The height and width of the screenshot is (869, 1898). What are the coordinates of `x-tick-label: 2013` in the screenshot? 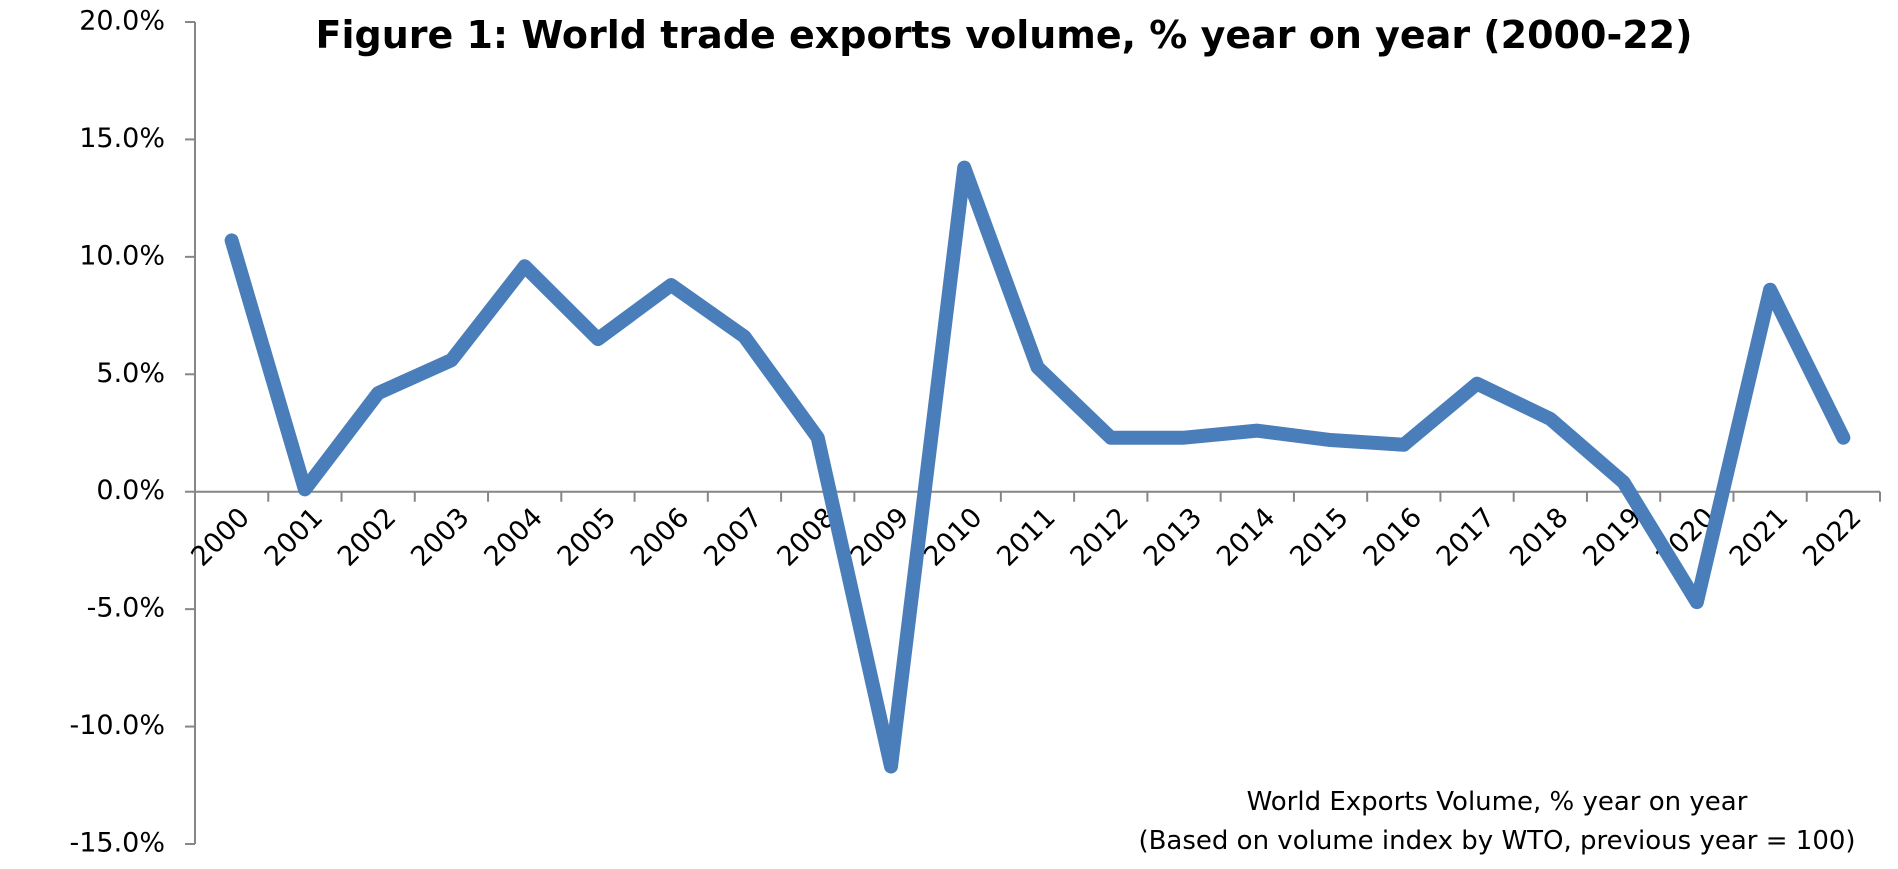 It's located at (1173, 537).